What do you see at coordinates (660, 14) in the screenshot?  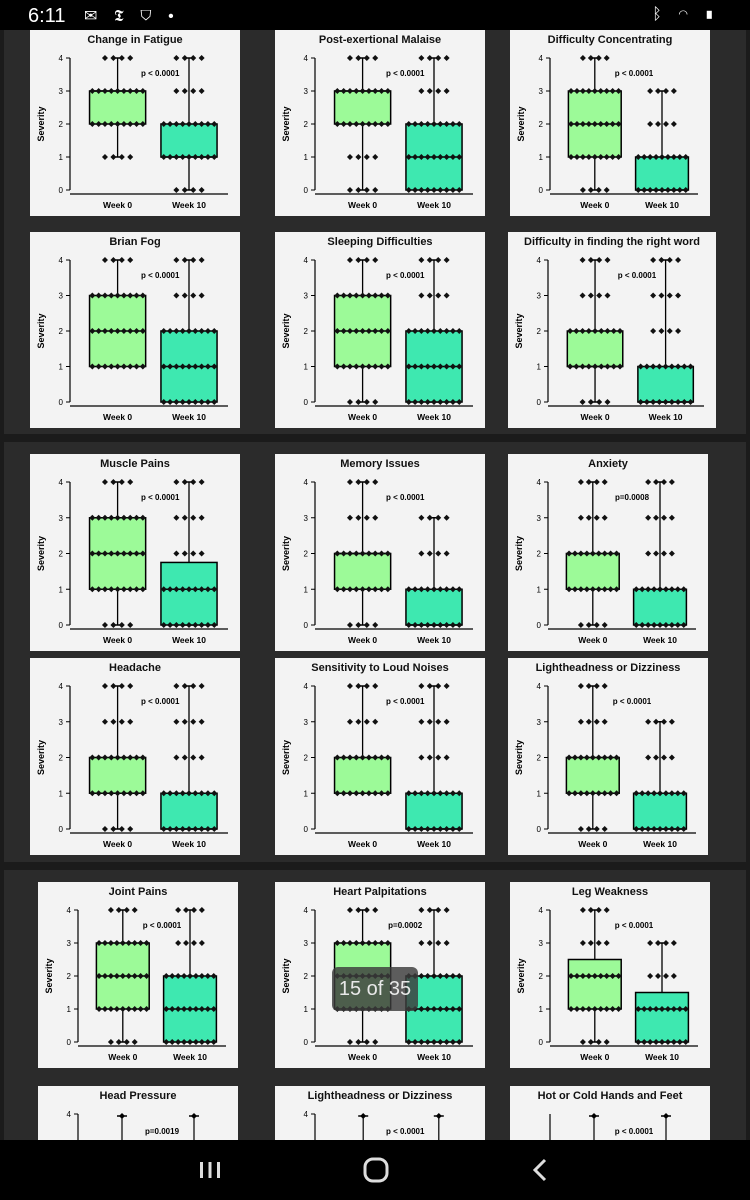 I see `bluetooth-icon: ᛒ` at bounding box center [660, 14].